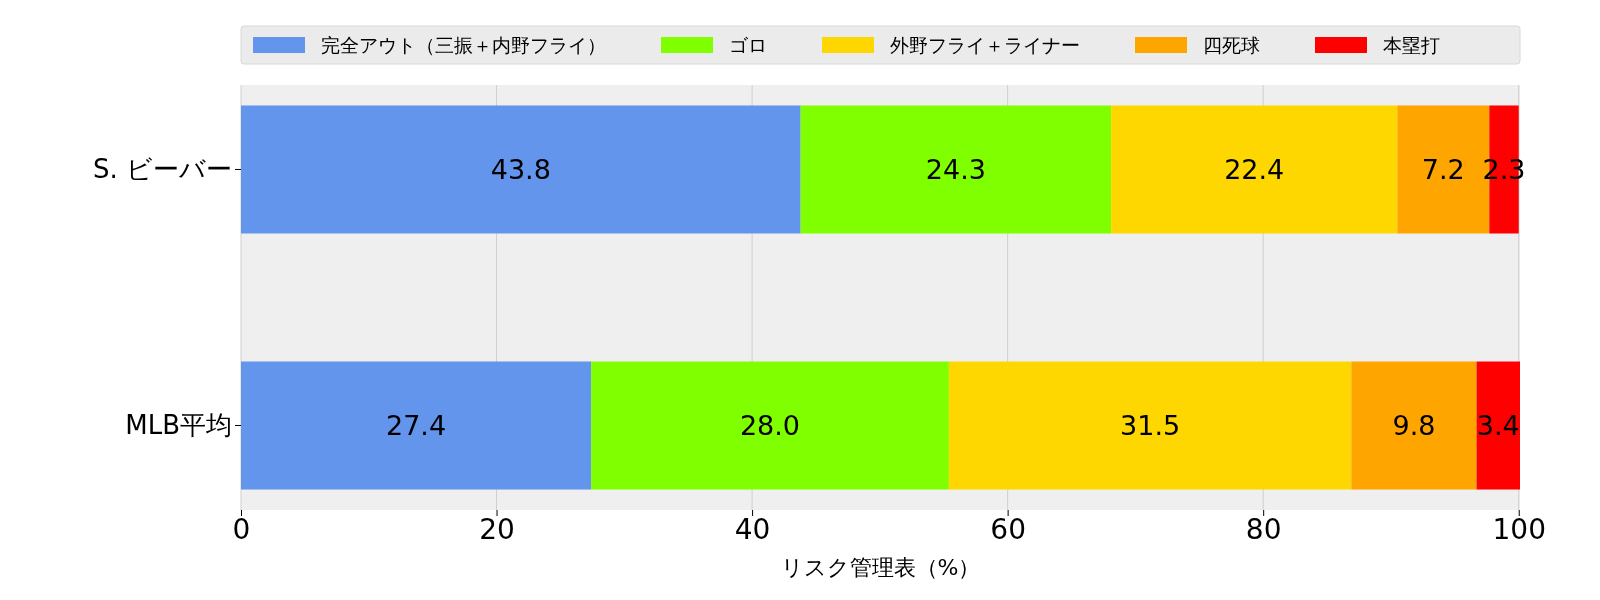 This screenshot has width=1600, height=600. What do you see at coordinates (1519, 529) in the screenshot?
I see `x-tick-label: 100` at bounding box center [1519, 529].